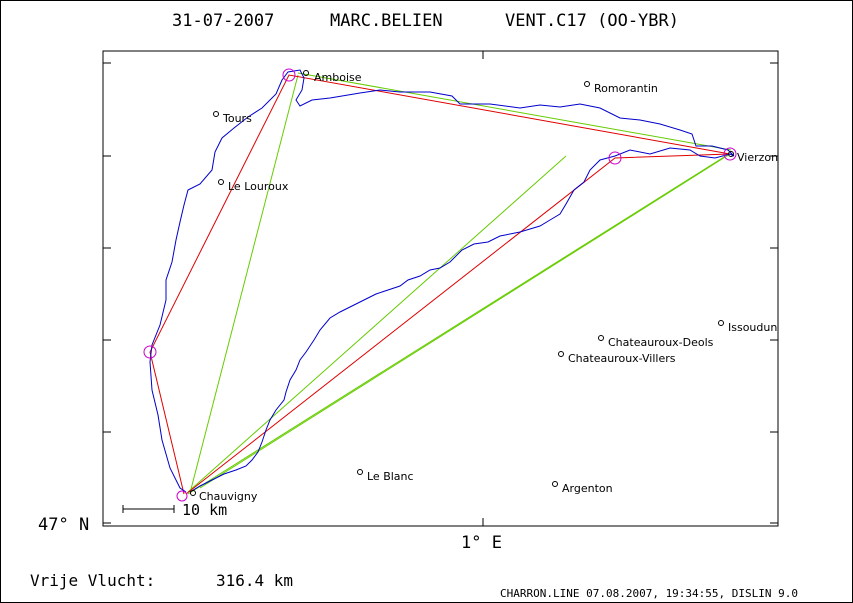 This screenshot has width=853, height=603. What do you see at coordinates (622, 358) in the screenshot?
I see `place-label-chateauroux-villers: Chateauroux-Villers` at bounding box center [622, 358].